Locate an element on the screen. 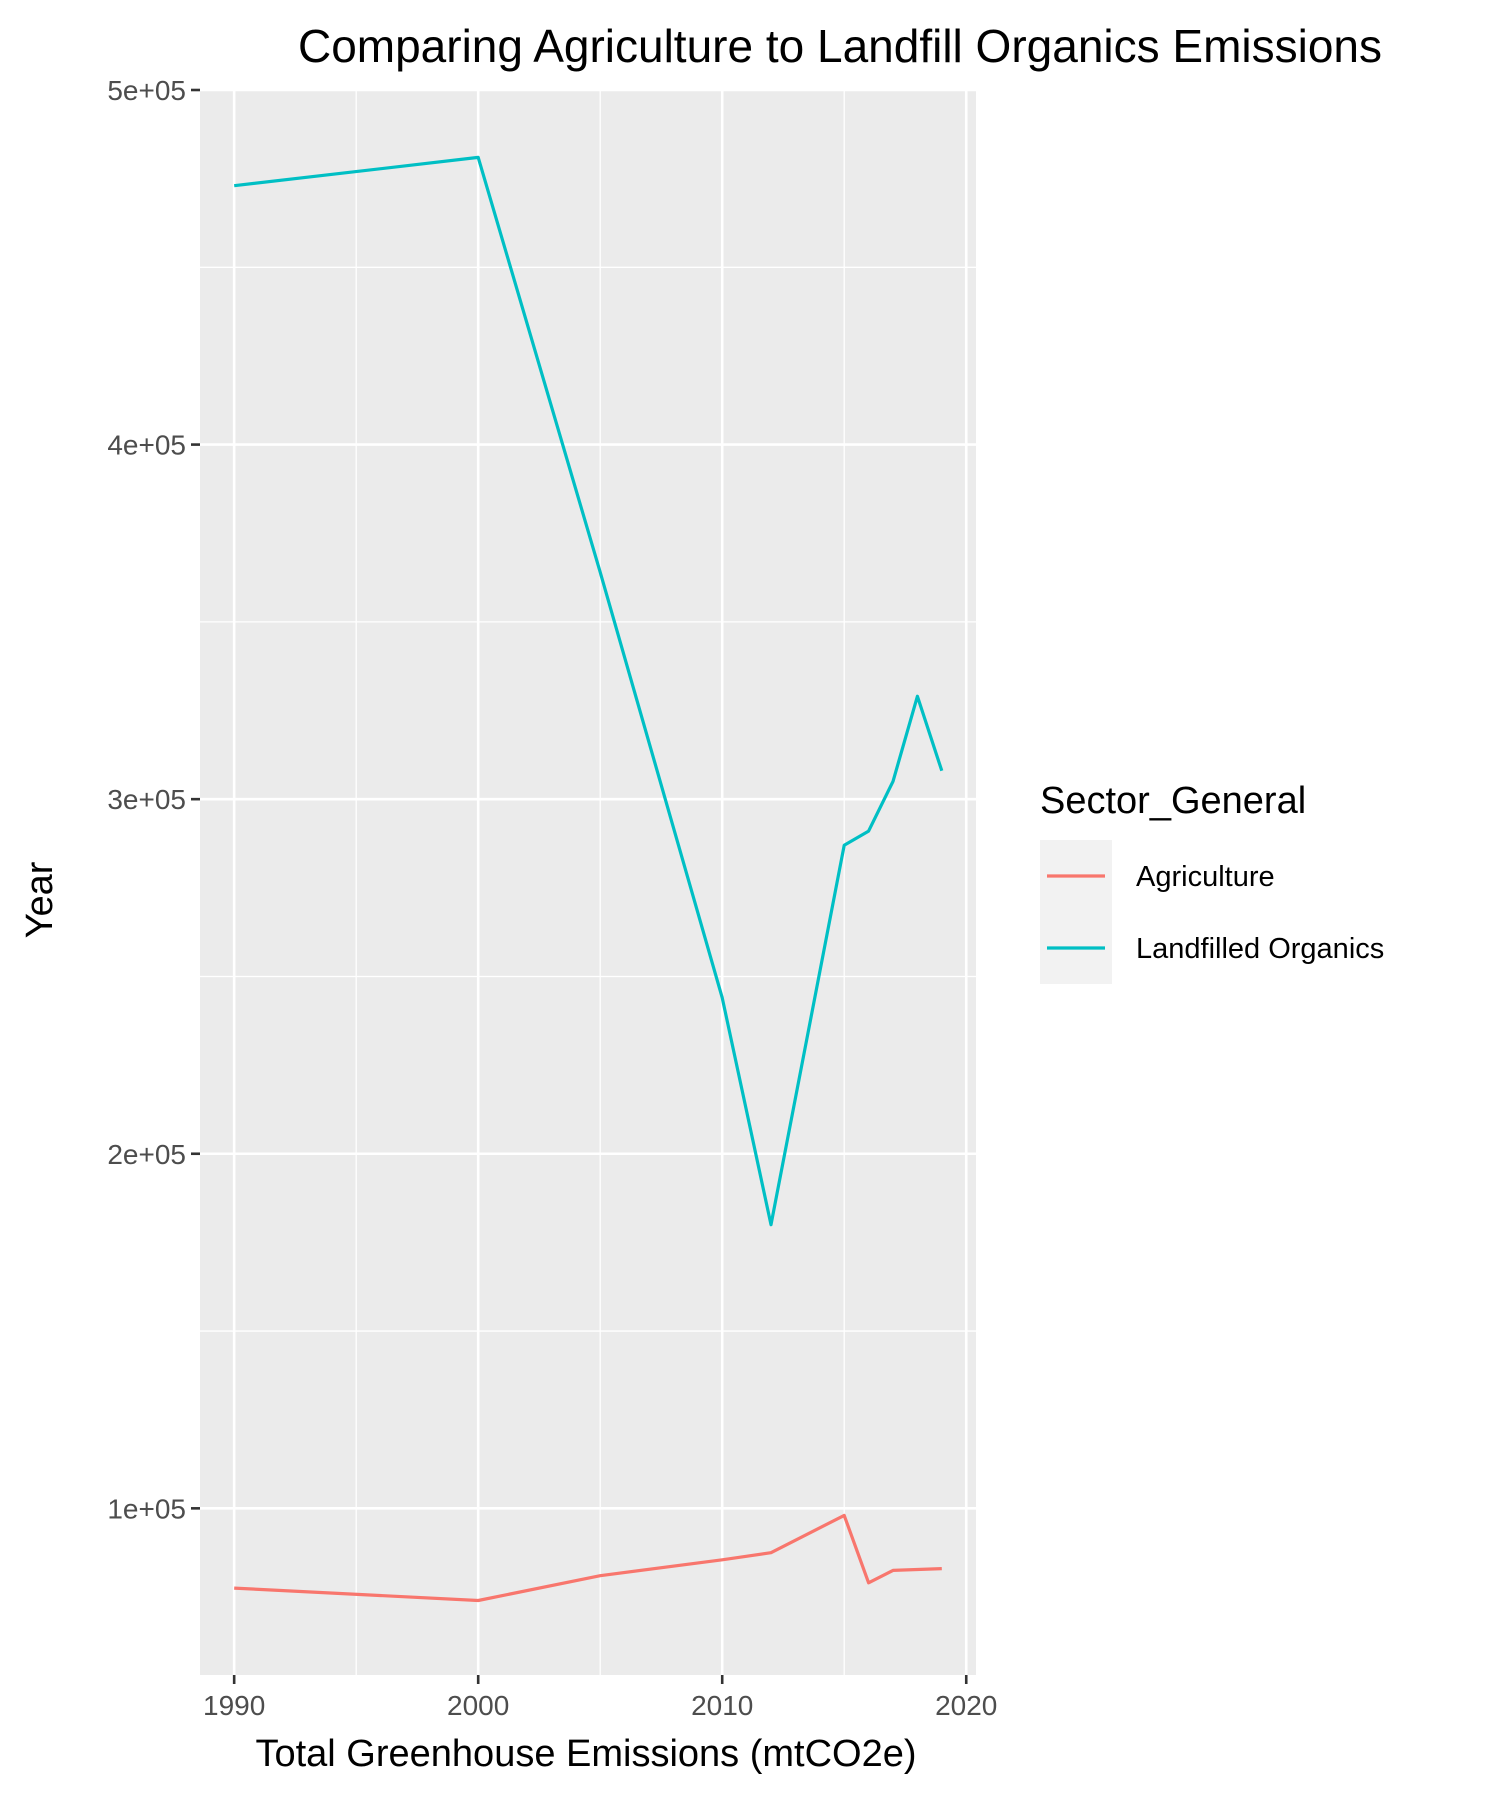 Image resolution: width=1500 pixels, height=1800 pixels. y-tick-label: 3e+05 is located at coordinates (146, 799).